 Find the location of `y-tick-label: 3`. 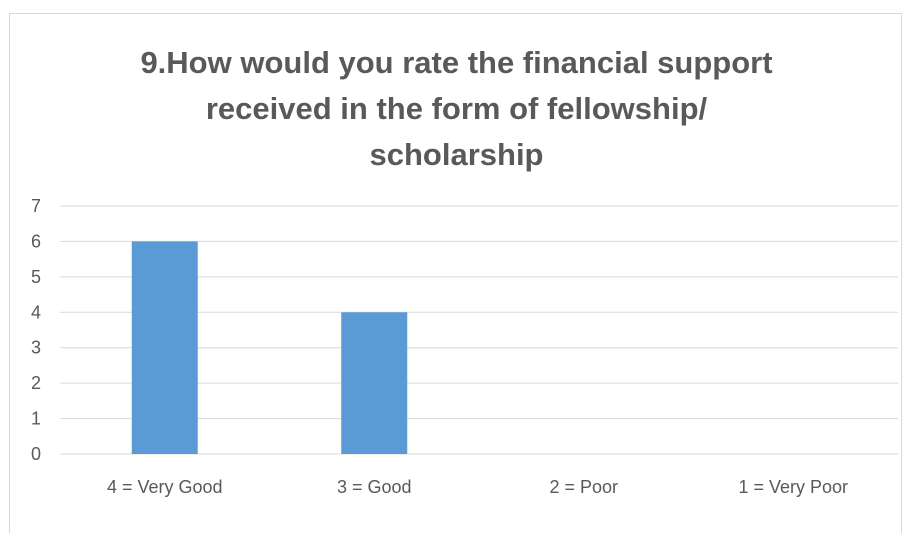

y-tick-label: 3 is located at coordinates (36, 348).